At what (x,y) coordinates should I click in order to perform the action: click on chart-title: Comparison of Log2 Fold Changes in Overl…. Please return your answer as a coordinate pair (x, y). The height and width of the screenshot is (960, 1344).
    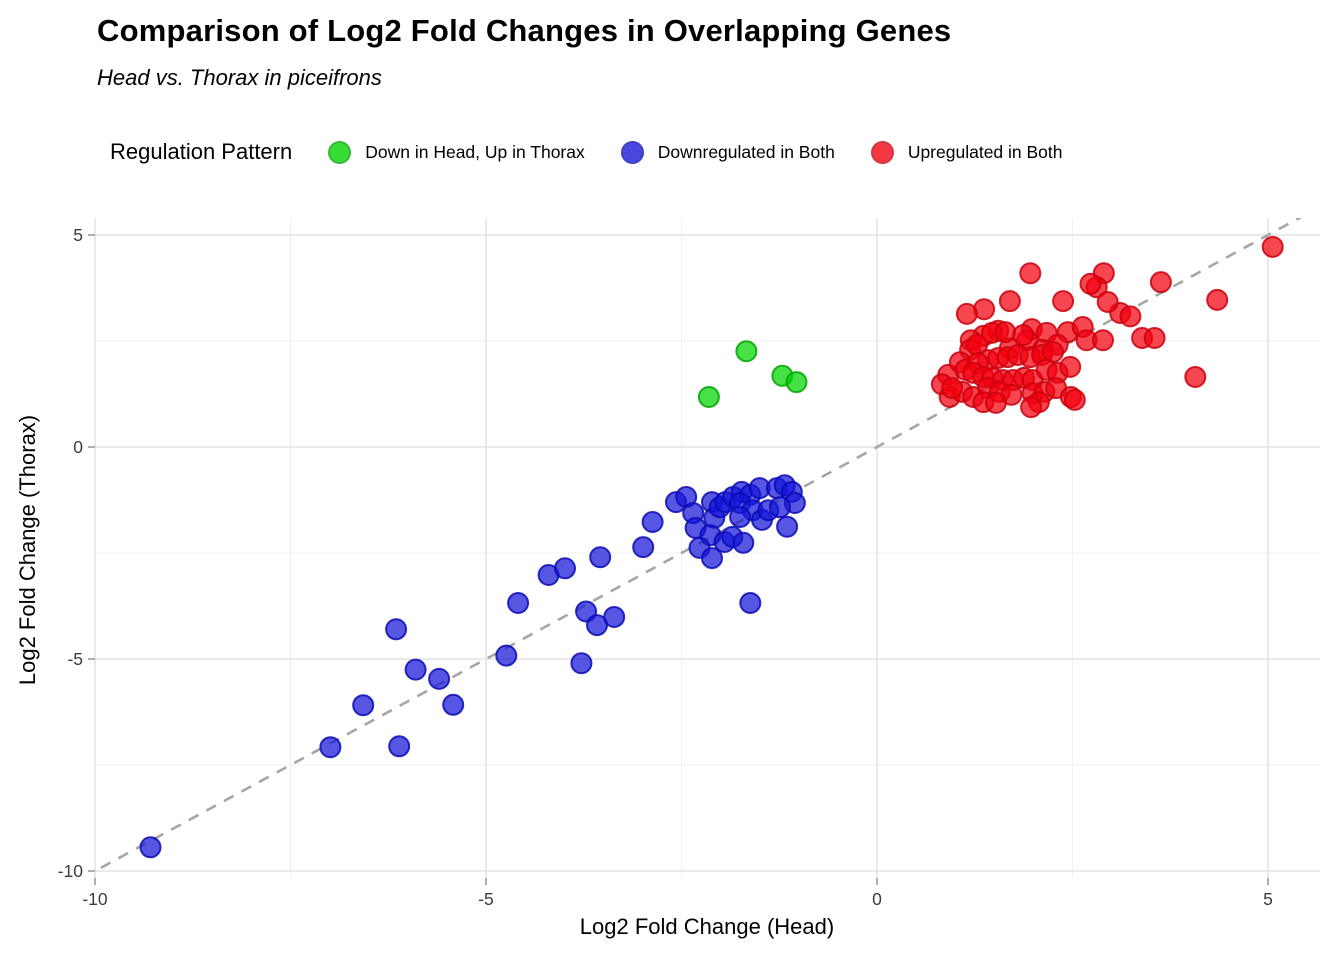
    Looking at the image, I should click on (524, 30).